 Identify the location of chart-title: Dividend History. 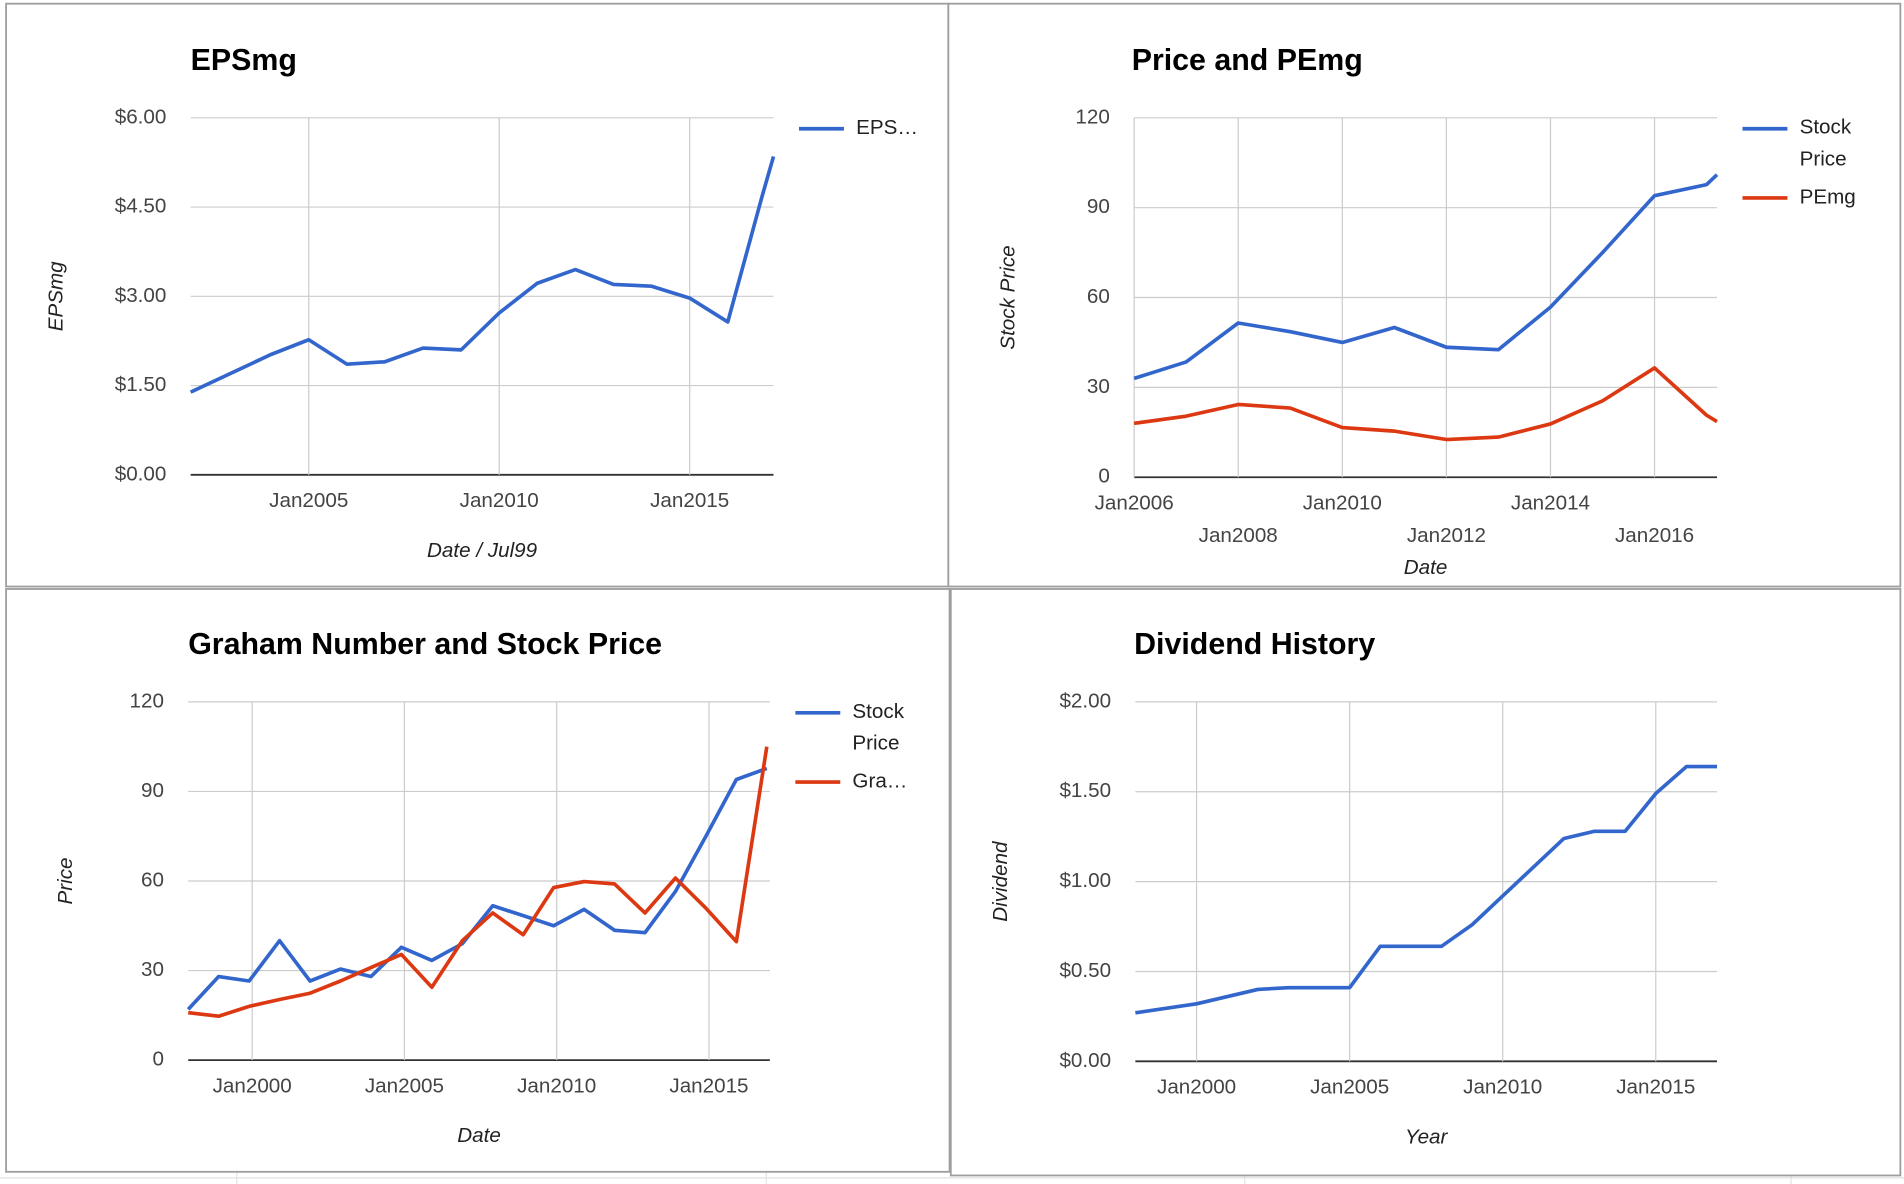
(1254, 644).